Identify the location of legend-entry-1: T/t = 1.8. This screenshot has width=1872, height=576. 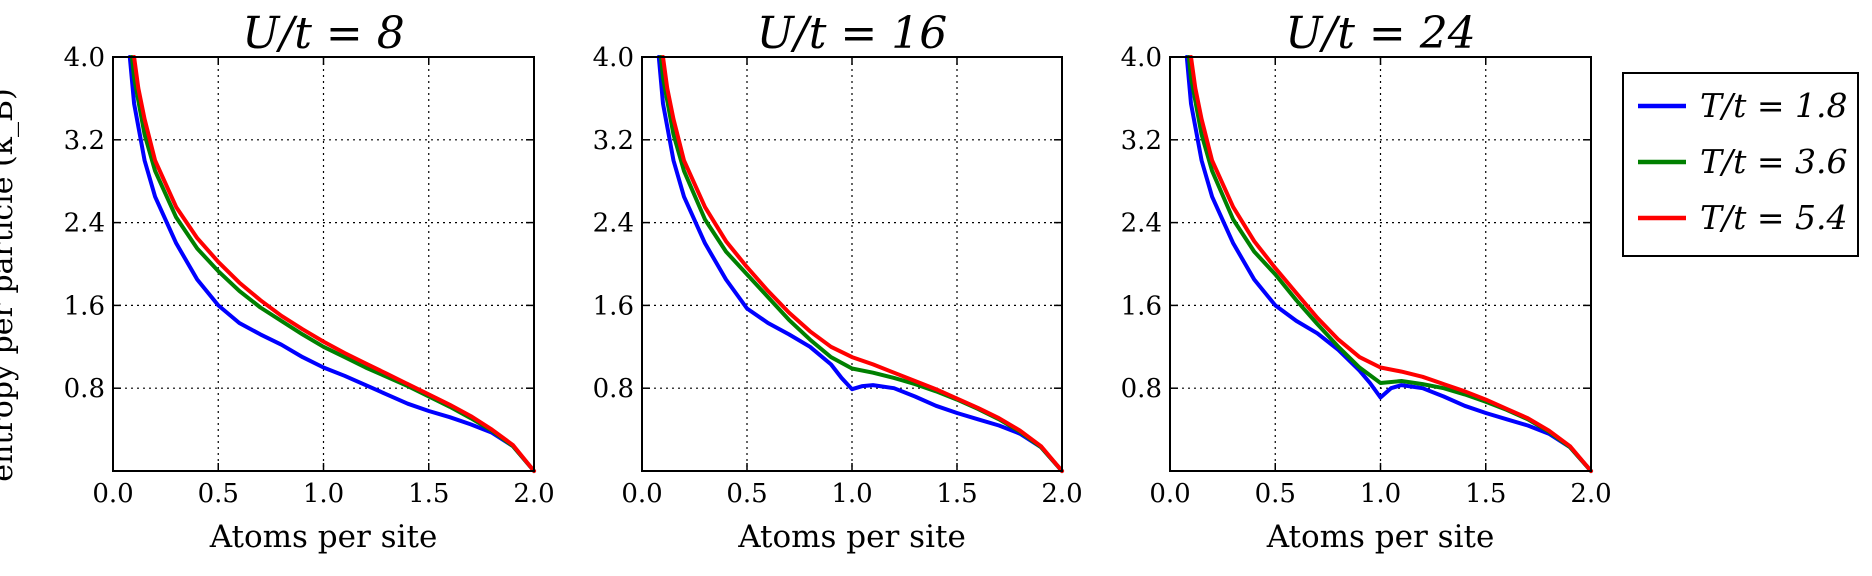
(1743, 105).